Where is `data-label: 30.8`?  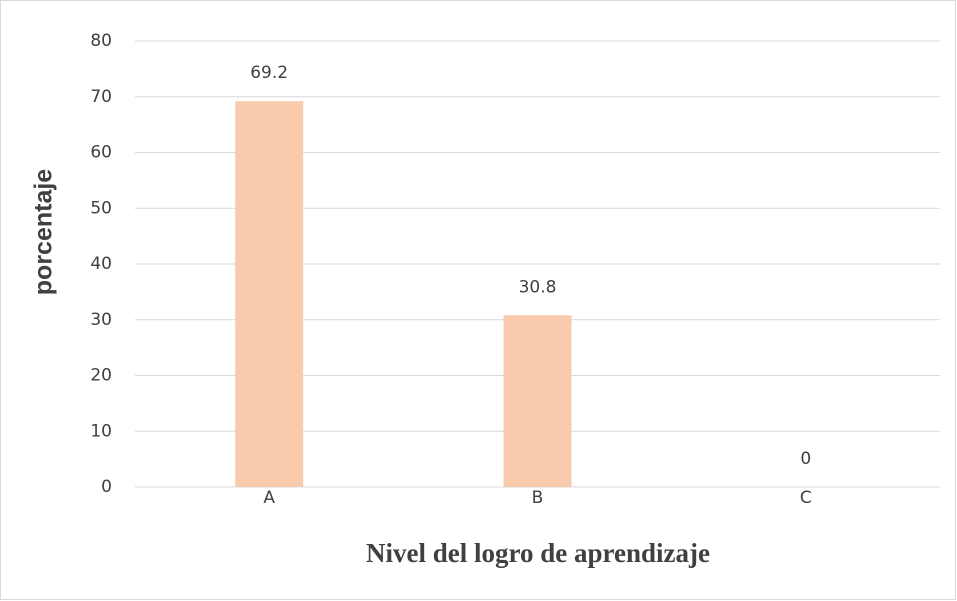 data-label: 30.8 is located at coordinates (538, 287).